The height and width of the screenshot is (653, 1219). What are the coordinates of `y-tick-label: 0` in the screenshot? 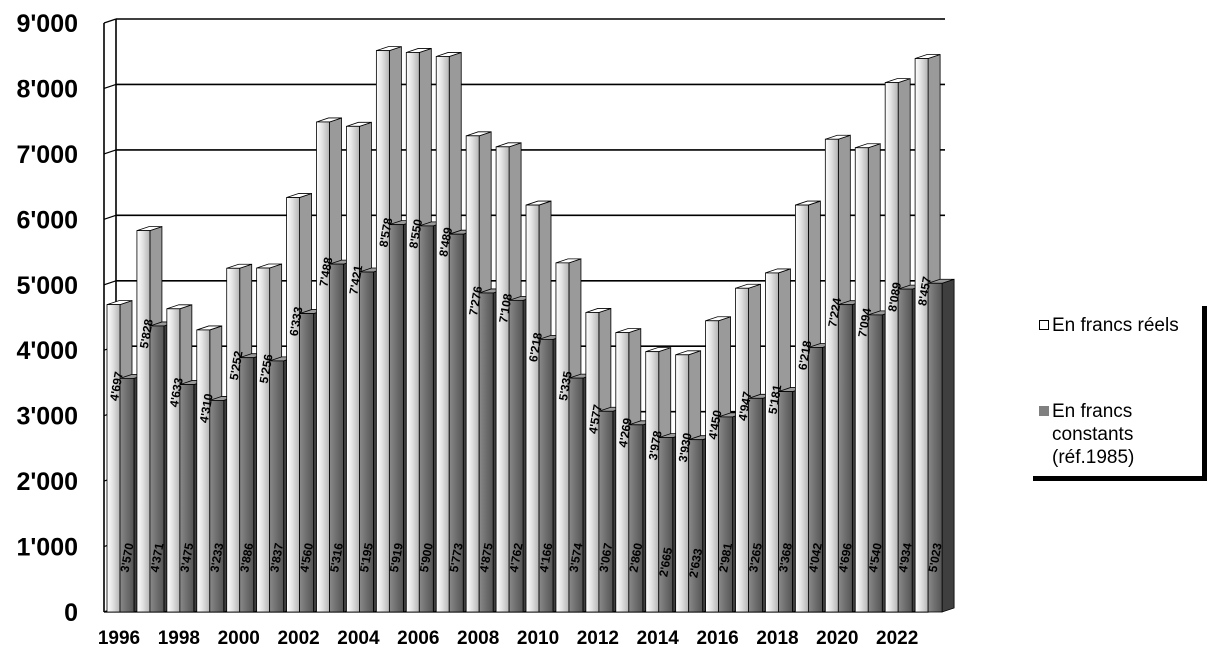 It's located at (71, 613).